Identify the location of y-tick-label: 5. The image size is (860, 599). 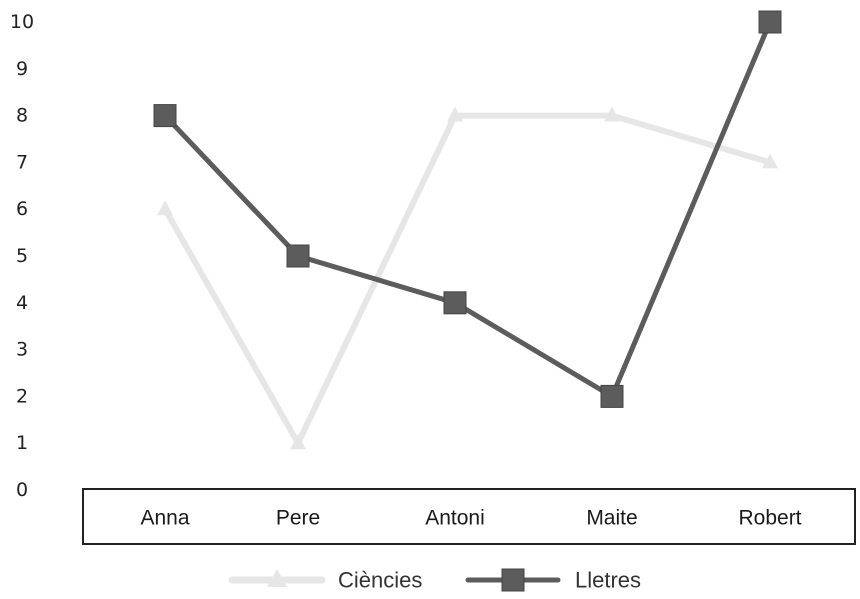
(22, 256).